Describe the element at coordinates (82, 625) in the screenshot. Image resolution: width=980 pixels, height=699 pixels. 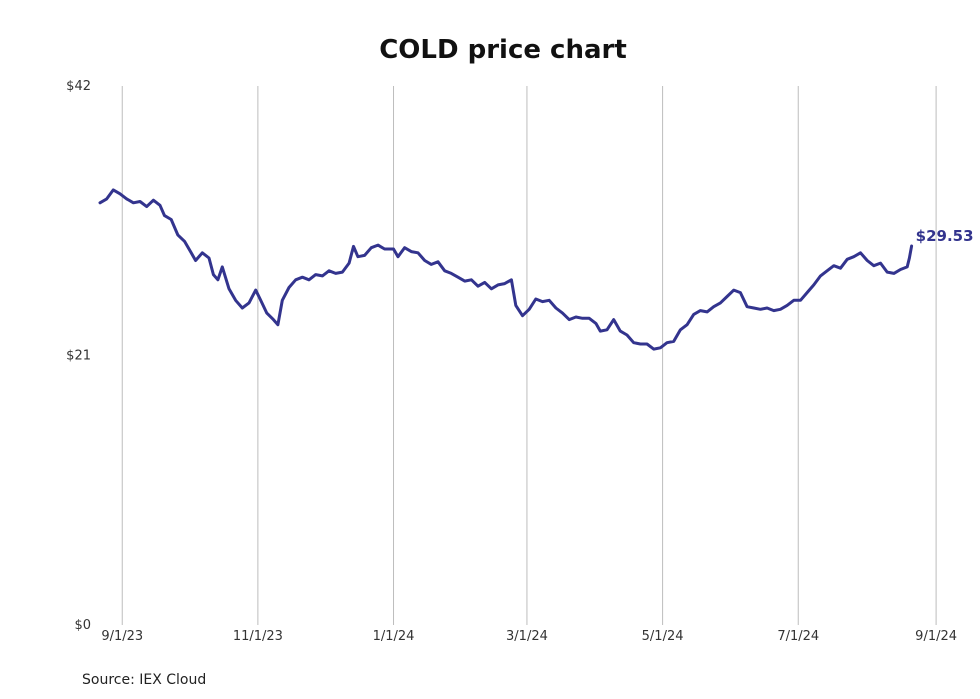
I see `y-tick-label-0: $0` at that location.